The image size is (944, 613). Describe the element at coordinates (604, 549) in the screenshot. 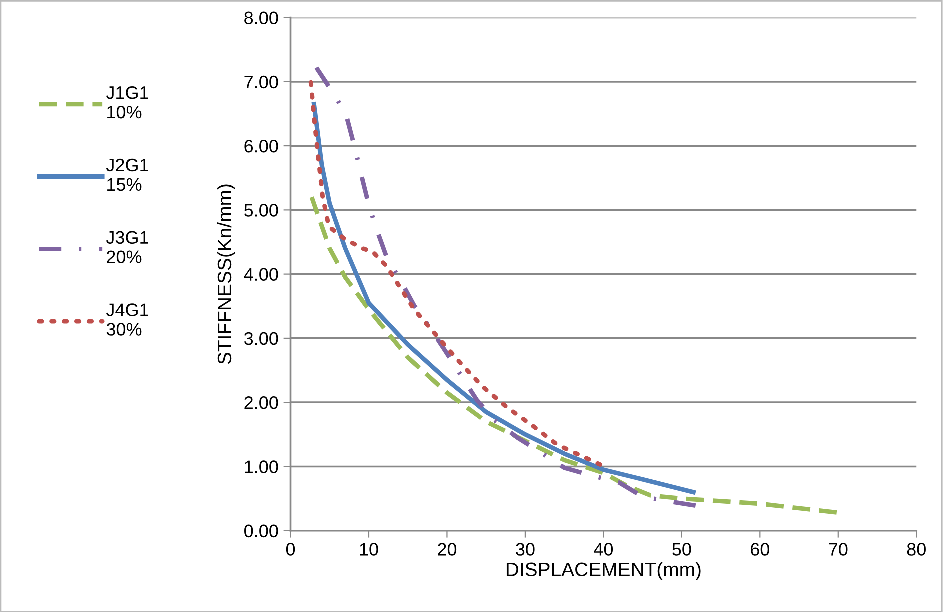

I see `x-tick-label: 40` at that location.